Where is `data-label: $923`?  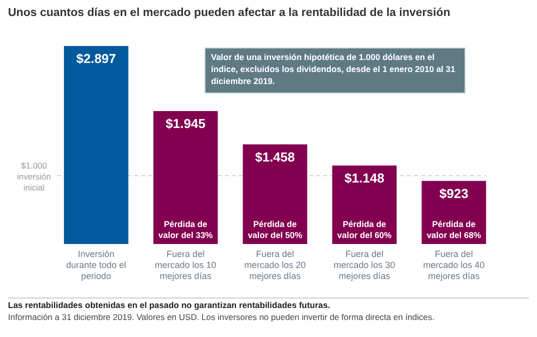
data-label: $923 is located at coordinates (453, 193).